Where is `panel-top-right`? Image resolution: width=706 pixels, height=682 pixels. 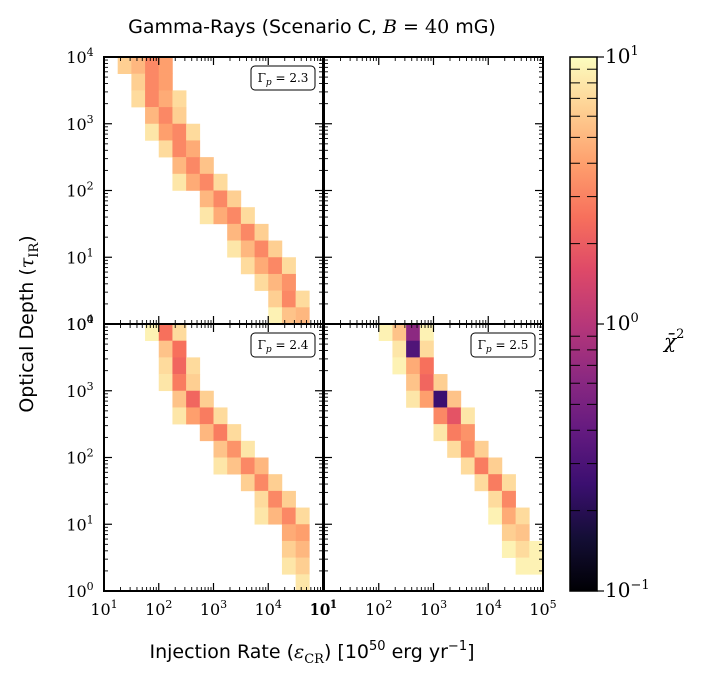 panel-top-right is located at coordinates (433, 190).